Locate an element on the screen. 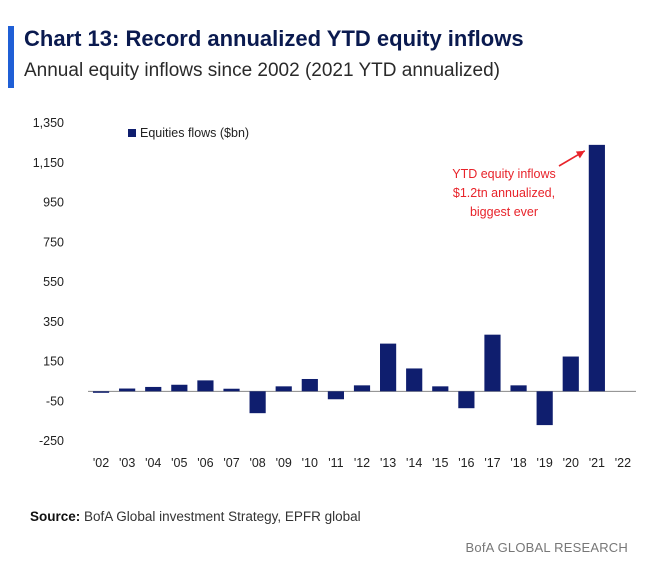 The height and width of the screenshot is (573, 650). annotation-text: YTD equity inflows is located at coordinates (504, 174).